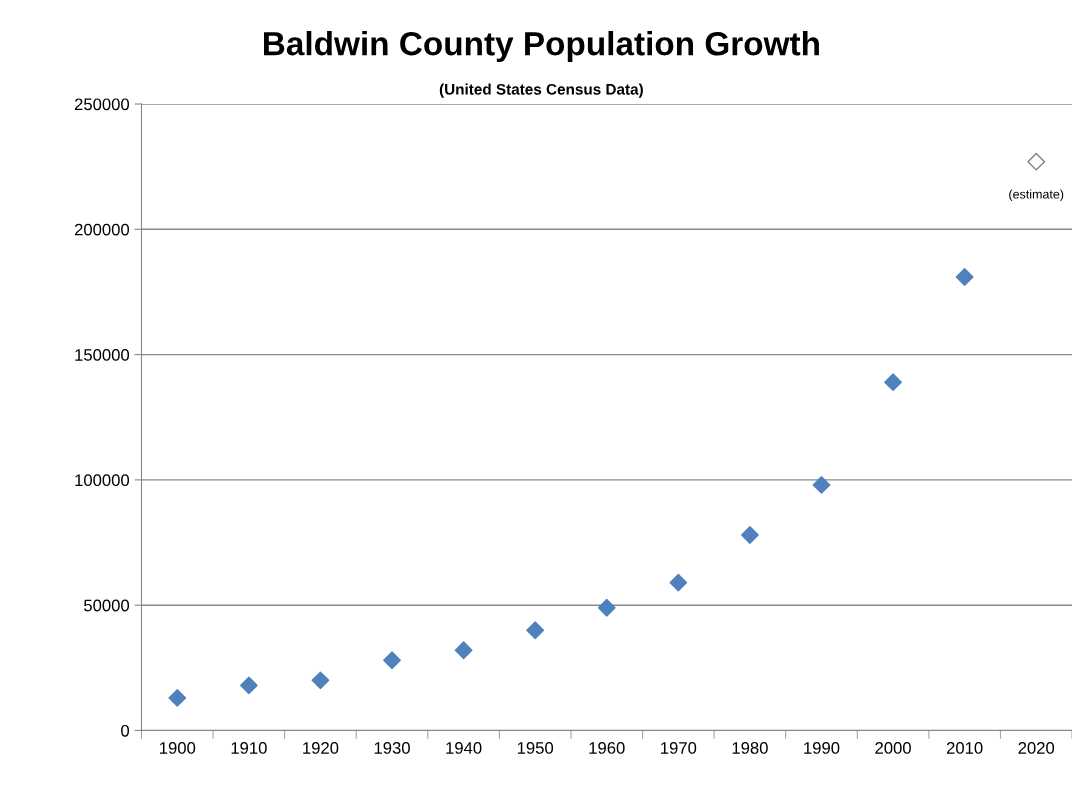 The height and width of the screenshot is (788, 1072). What do you see at coordinates (249, 748) in the screenshot?
I see `x-tick-label: 1910` at bounding box center [249, 748].